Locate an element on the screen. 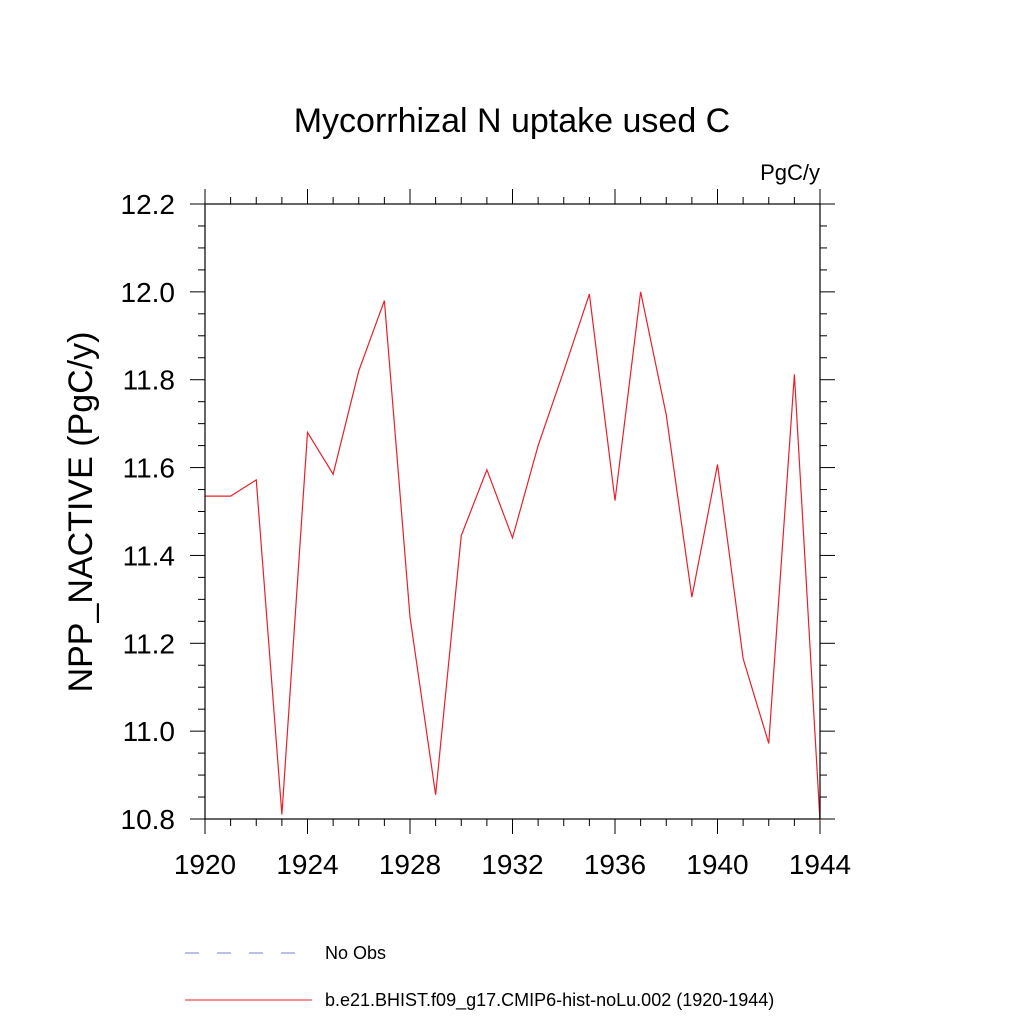  y-tick-label: 11.8 is located at coordinates (149, 380).